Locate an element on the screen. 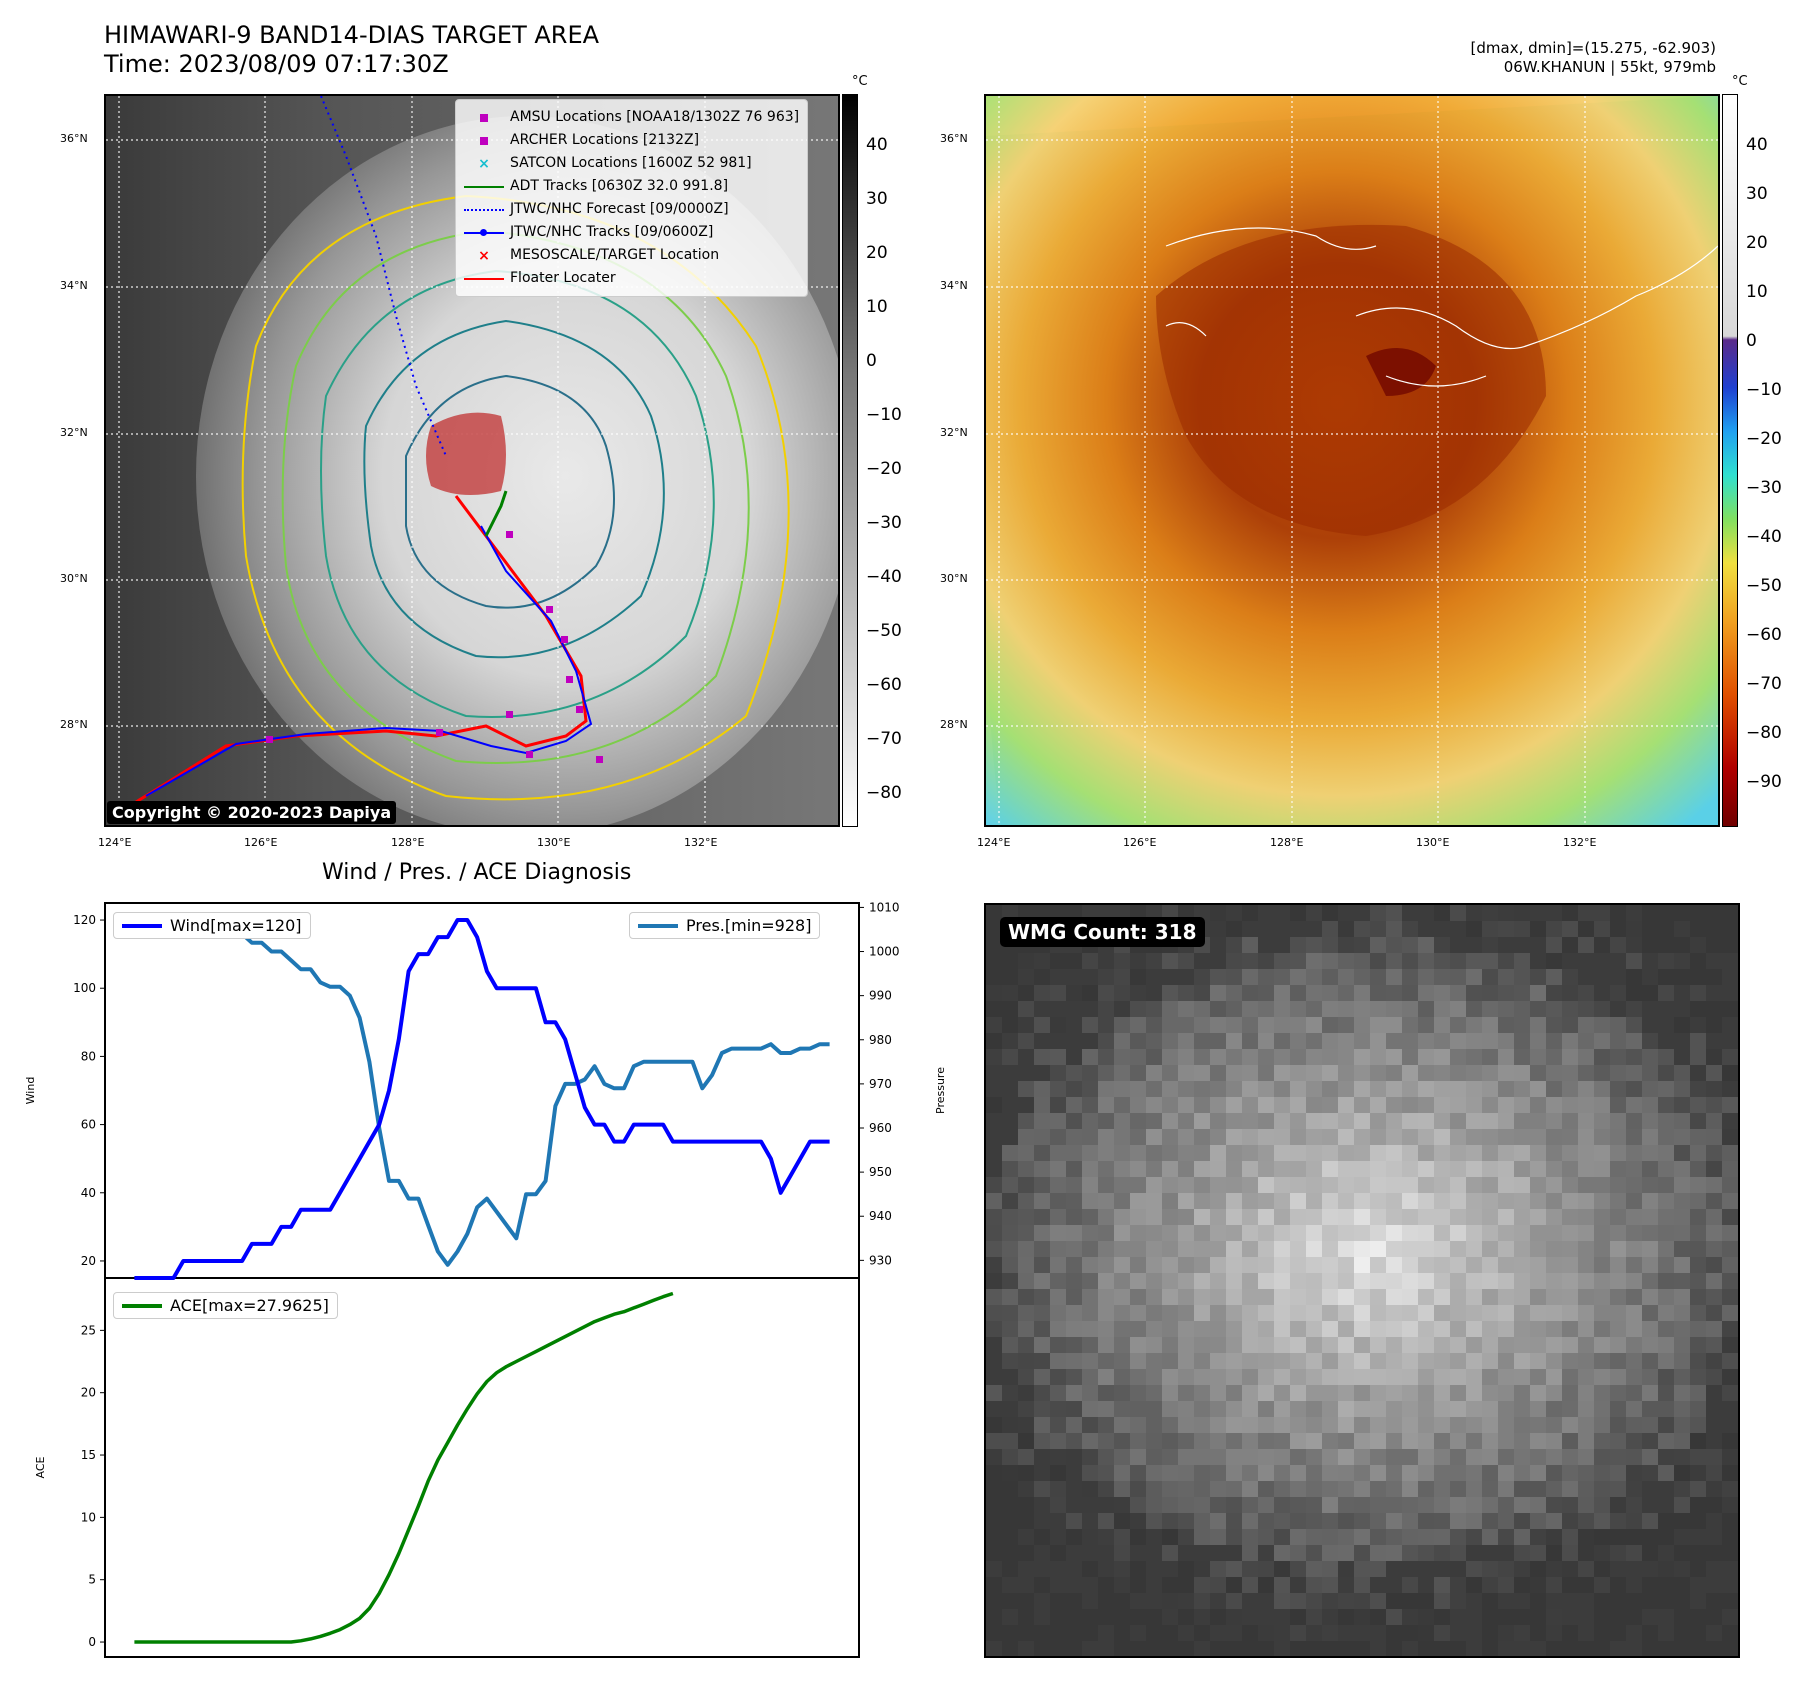 This screenshot has width=1797, height=1684. pressure-tick-label: 990 is located at coordinates (880, 996).